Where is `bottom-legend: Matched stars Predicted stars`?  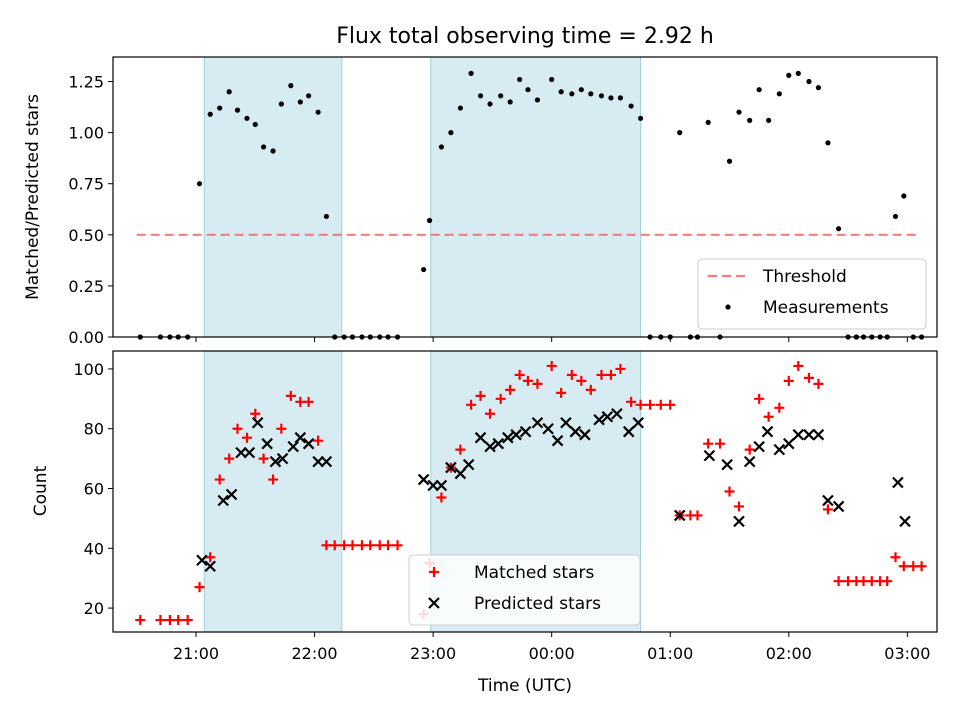
bottom-legend: Matched stars Predicted stars is located at coordinates (524, 590).